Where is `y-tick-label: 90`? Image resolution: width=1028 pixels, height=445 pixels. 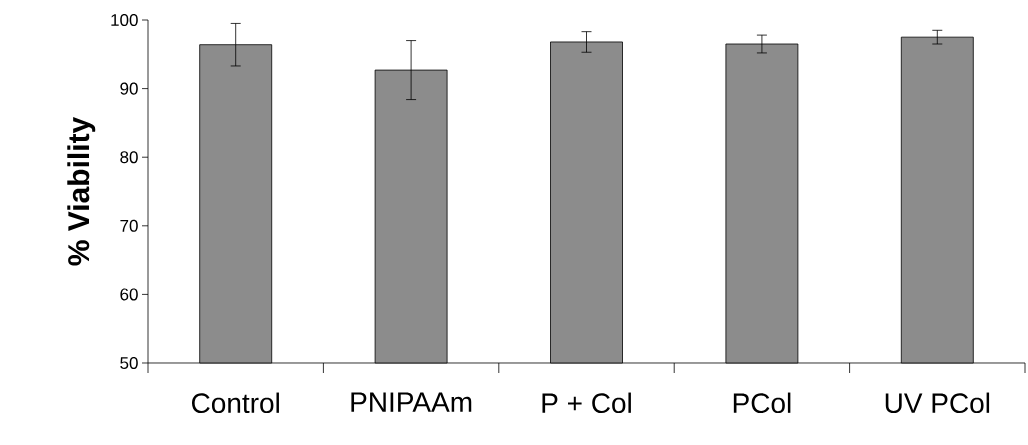 y-tick-label: 90 is located at coordinates (129, 88).